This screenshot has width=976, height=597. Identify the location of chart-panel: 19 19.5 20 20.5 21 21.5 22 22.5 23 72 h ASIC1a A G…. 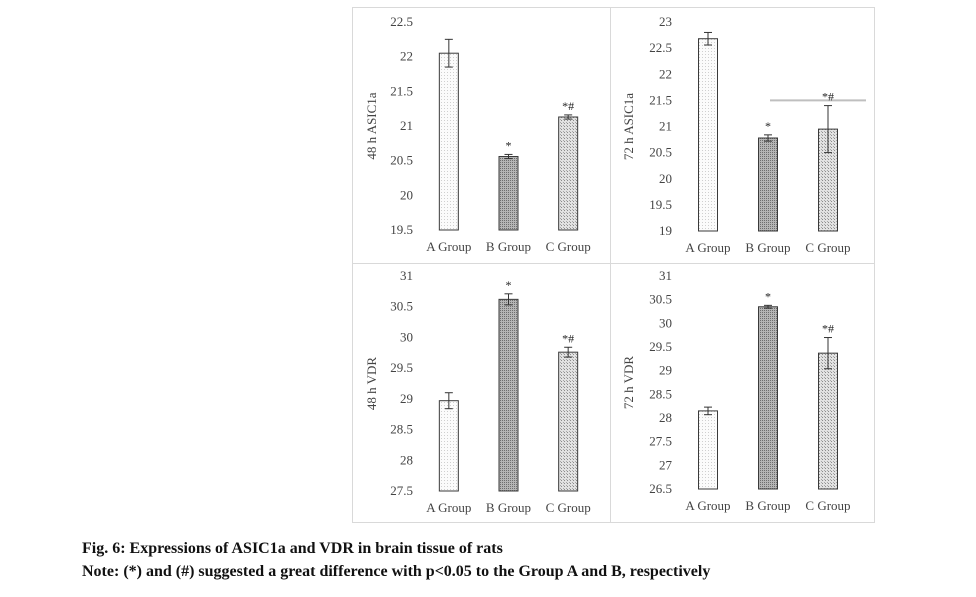
(742, 135).